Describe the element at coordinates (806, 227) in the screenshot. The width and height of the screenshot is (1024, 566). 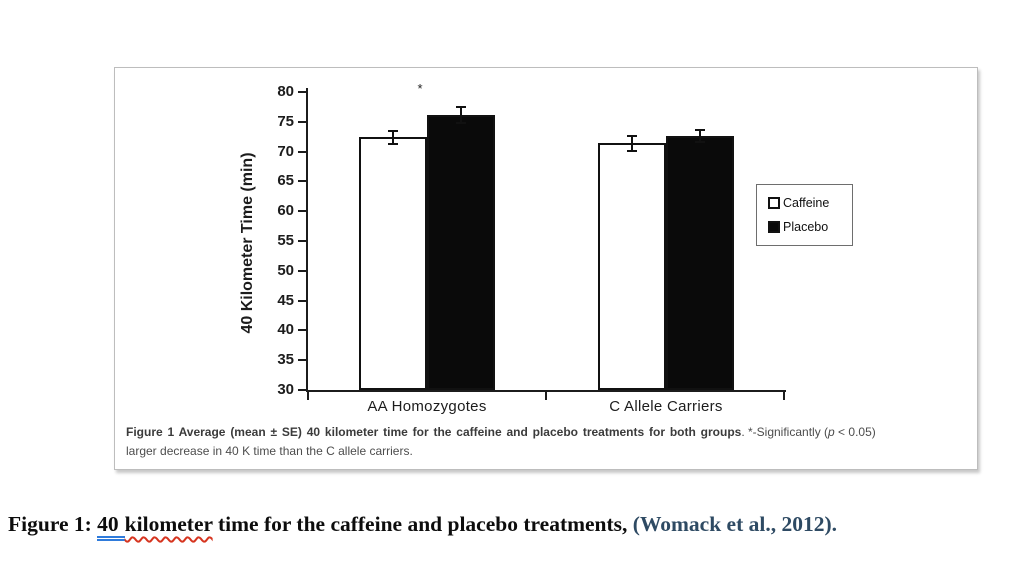
I see `legend-label: Placebo` at that location.